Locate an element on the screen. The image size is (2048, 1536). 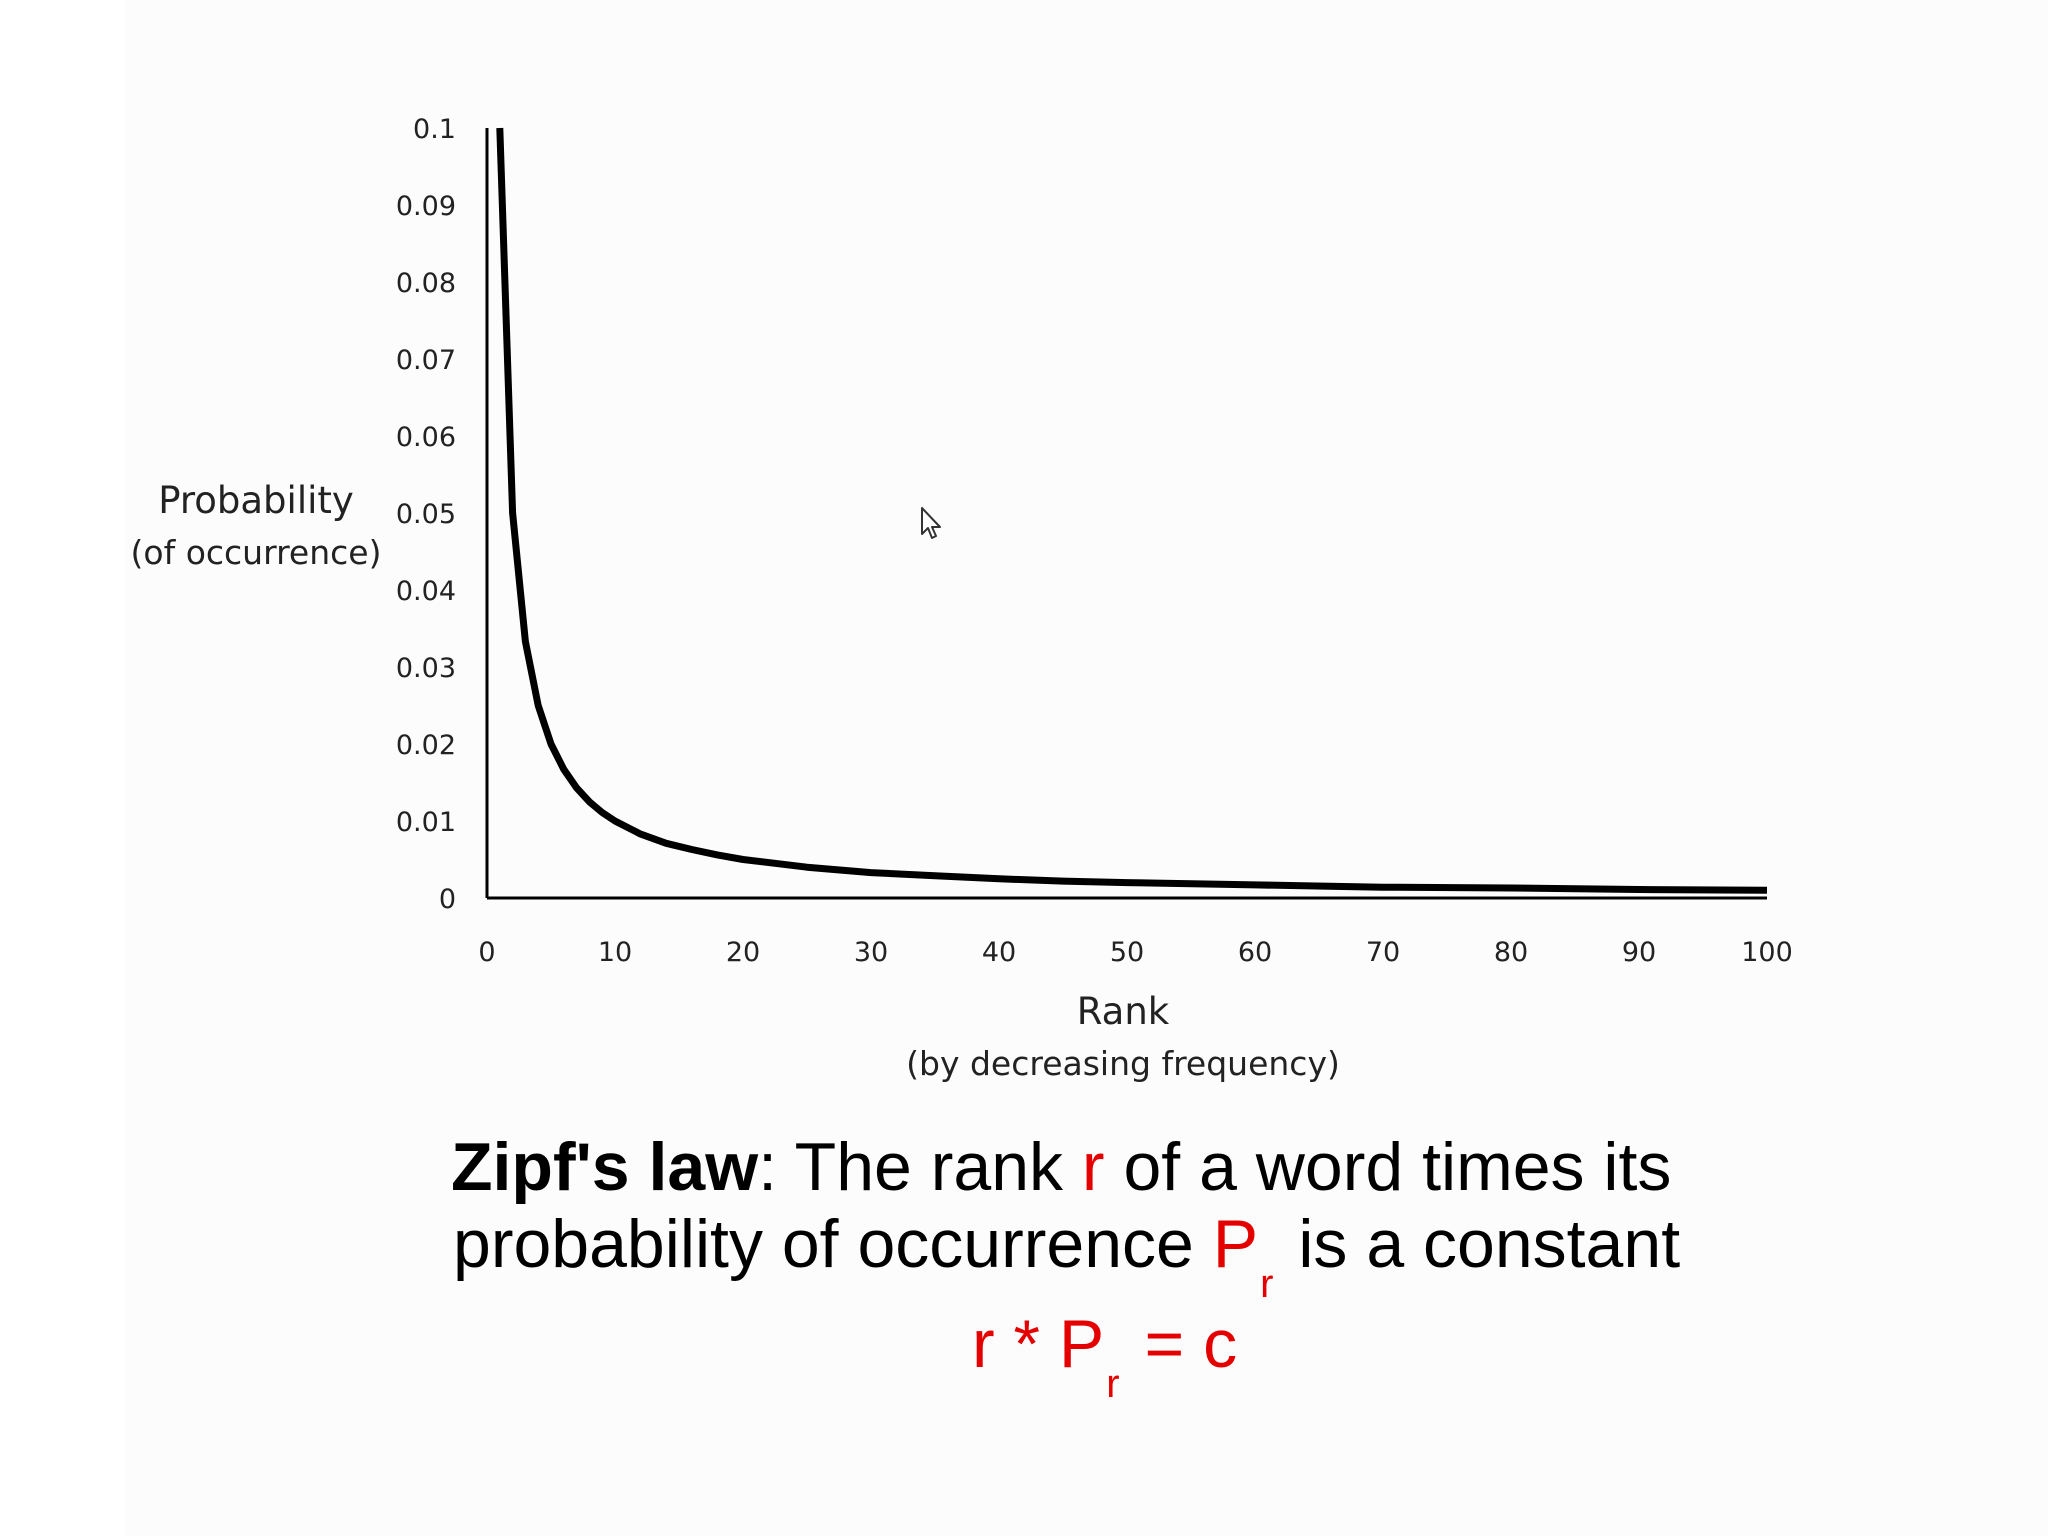
caption-text-2a: probability of occurrence is located at coordinates (833, 1244).